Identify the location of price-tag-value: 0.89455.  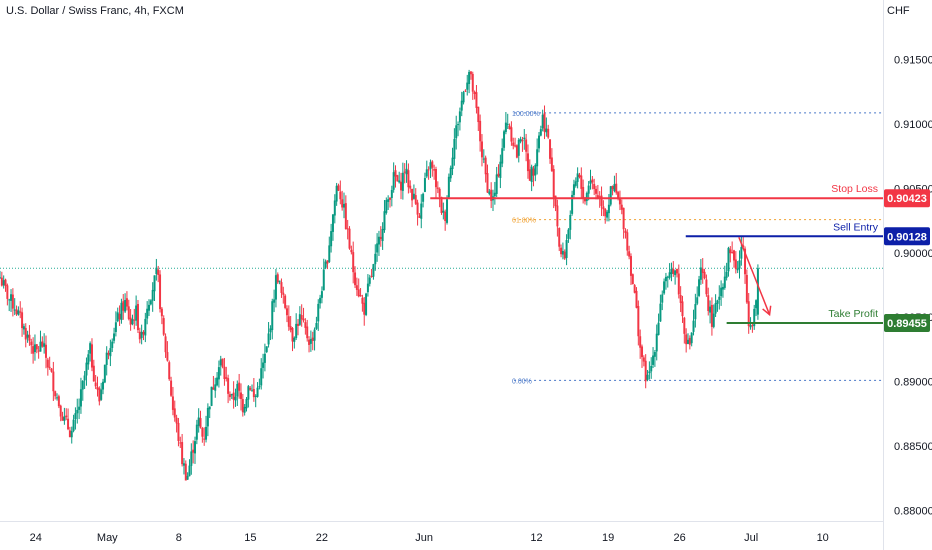
(907, 324).